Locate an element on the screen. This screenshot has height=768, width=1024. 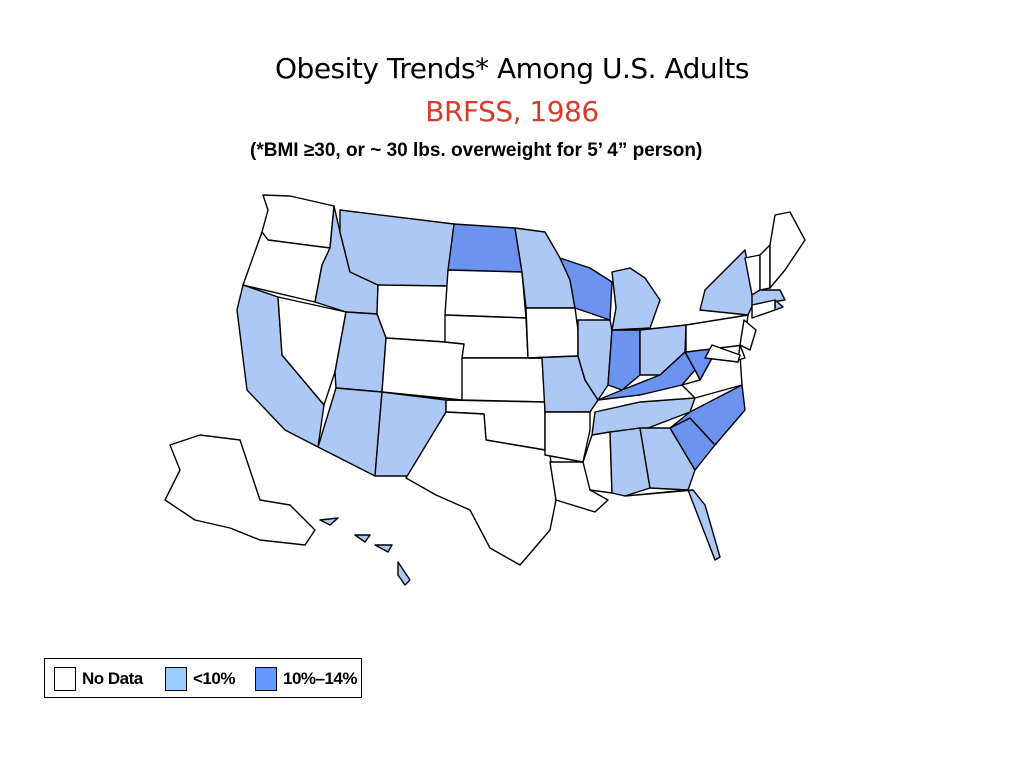
legend-swatch-lt10 is located at coordinates (176, 679).